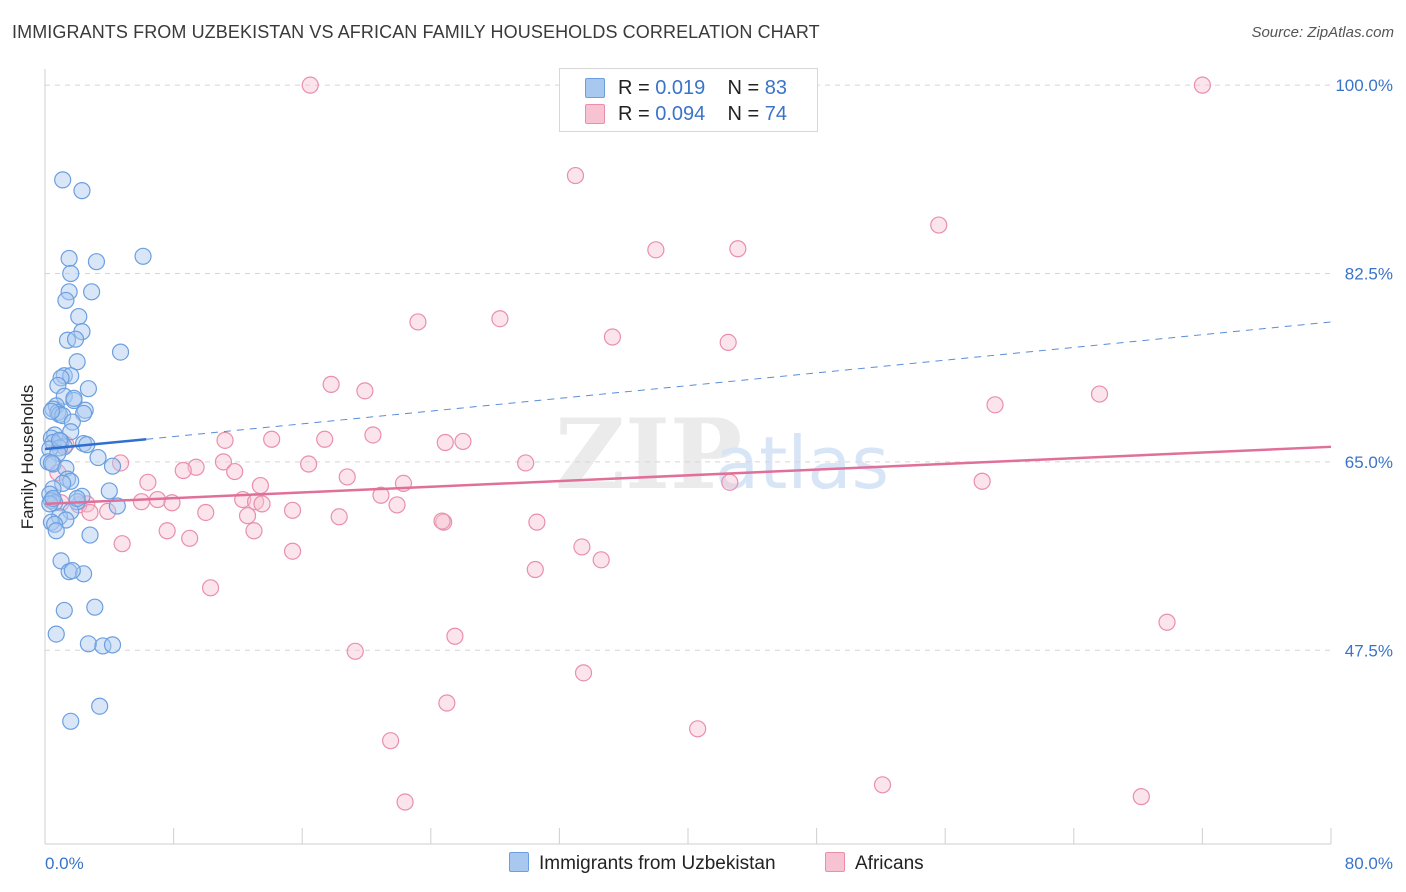 The height and width of the screenshot is (892, 1406). What do you see at coordinates (519, 862) in the screenshot?
I see `legend-swatch-blue` at bounding box center [519, 862].